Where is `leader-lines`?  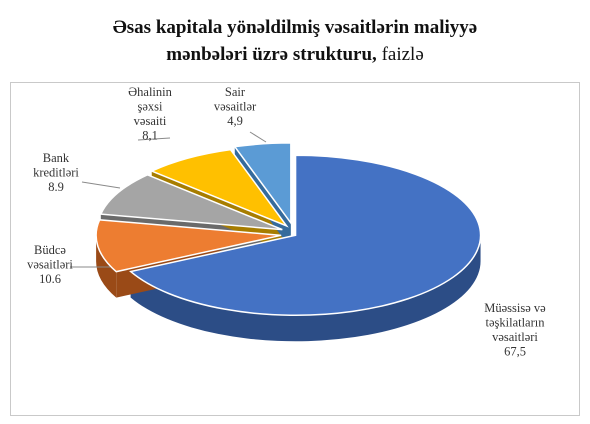 leader-lines is located at coordinates (168, 199).